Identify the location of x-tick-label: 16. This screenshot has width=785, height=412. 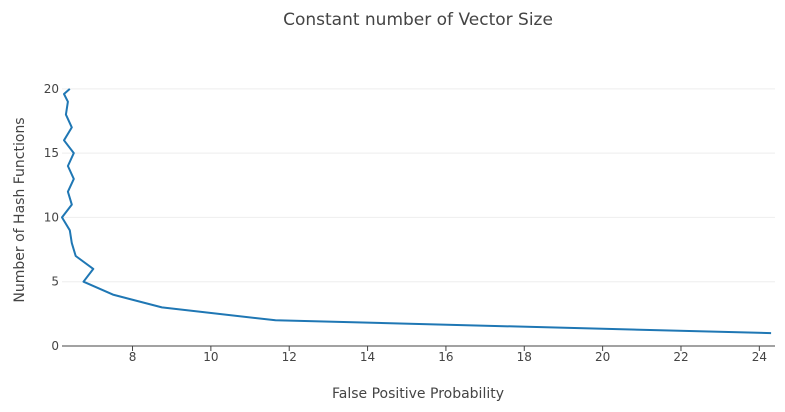
(445, 357).